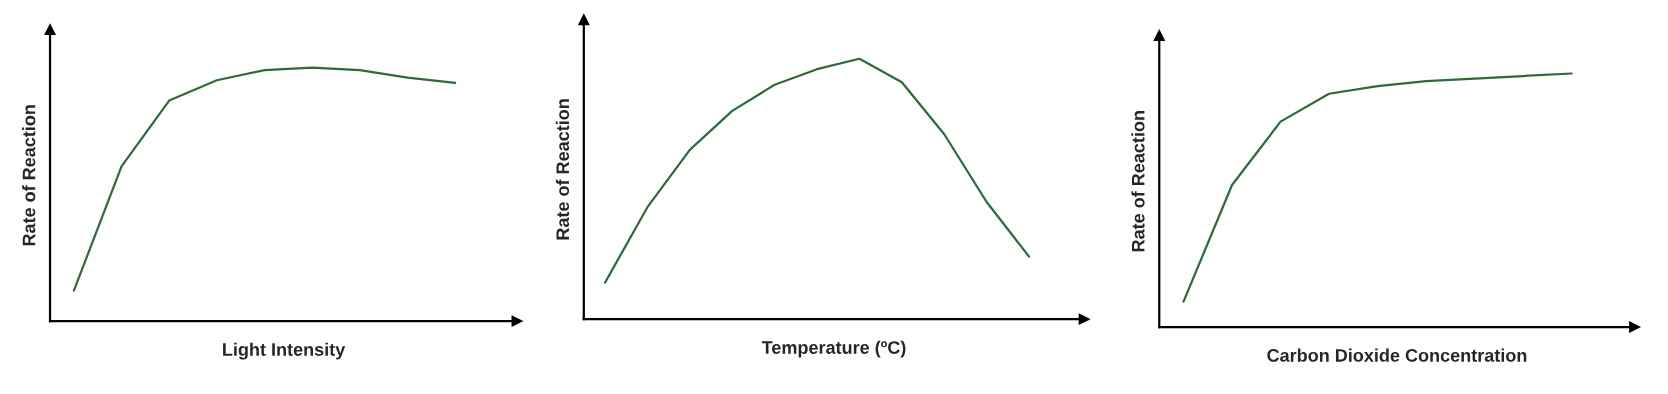  I want to click on x-axis-title: Temperature (ºC), so click(833, 349).